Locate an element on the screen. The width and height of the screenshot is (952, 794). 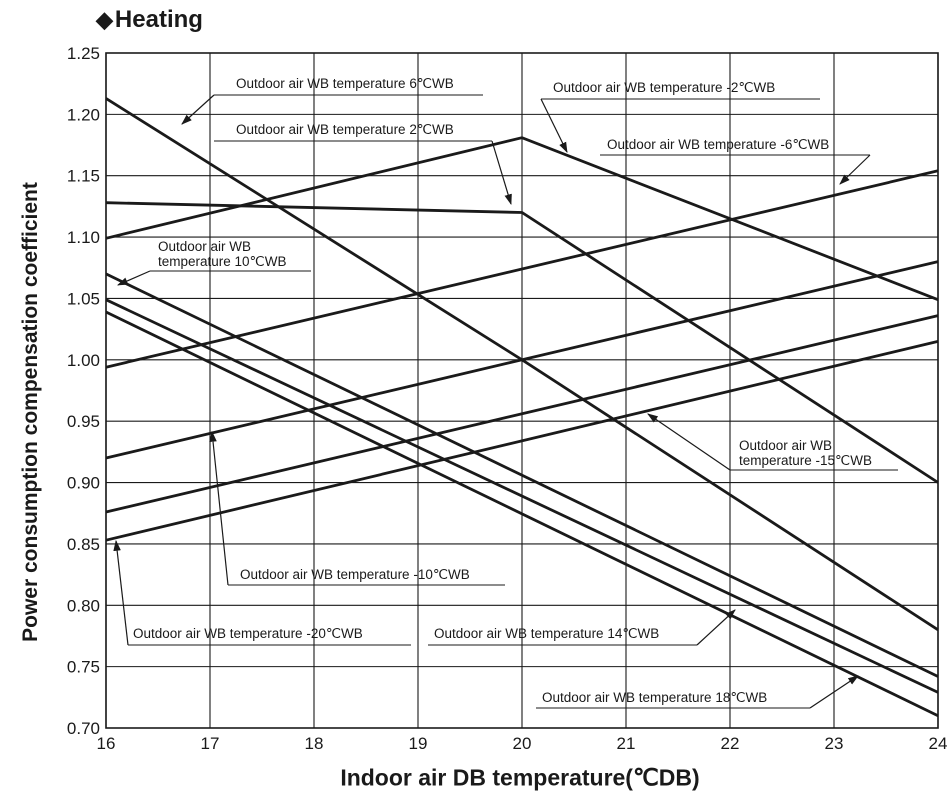
y-tick-label: 1.10 is located at coordinates (83, 237).